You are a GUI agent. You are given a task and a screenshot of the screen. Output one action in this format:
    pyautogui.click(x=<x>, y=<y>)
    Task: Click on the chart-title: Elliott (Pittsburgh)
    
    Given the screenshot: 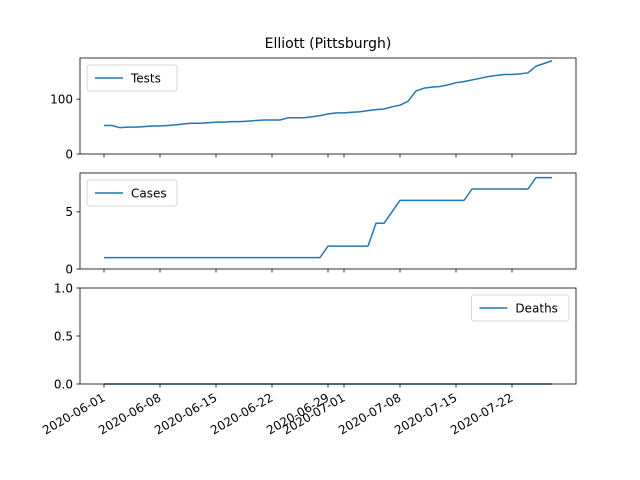 What is the action you would take?
    pyautogui.click(x=328, y=44)
    